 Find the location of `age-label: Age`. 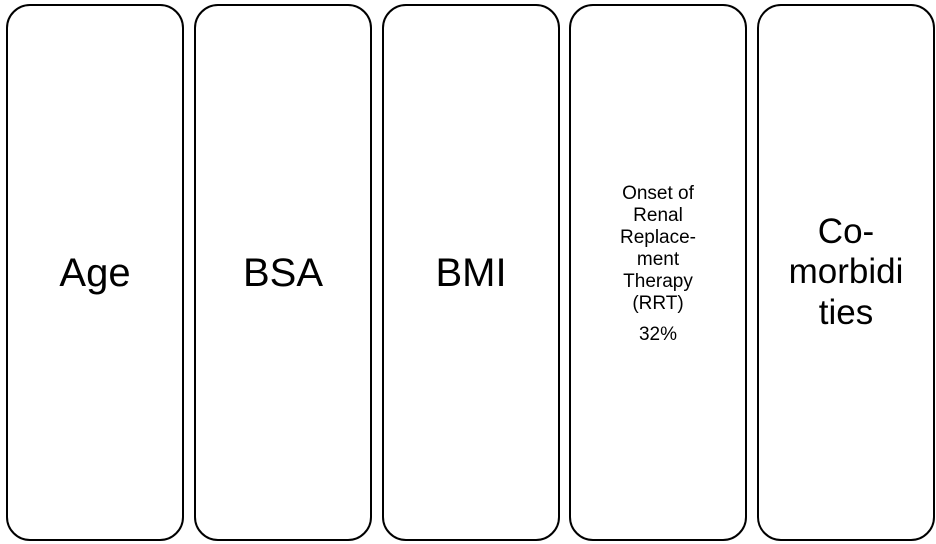

age-label: Age is located at coordinates (95, 272).